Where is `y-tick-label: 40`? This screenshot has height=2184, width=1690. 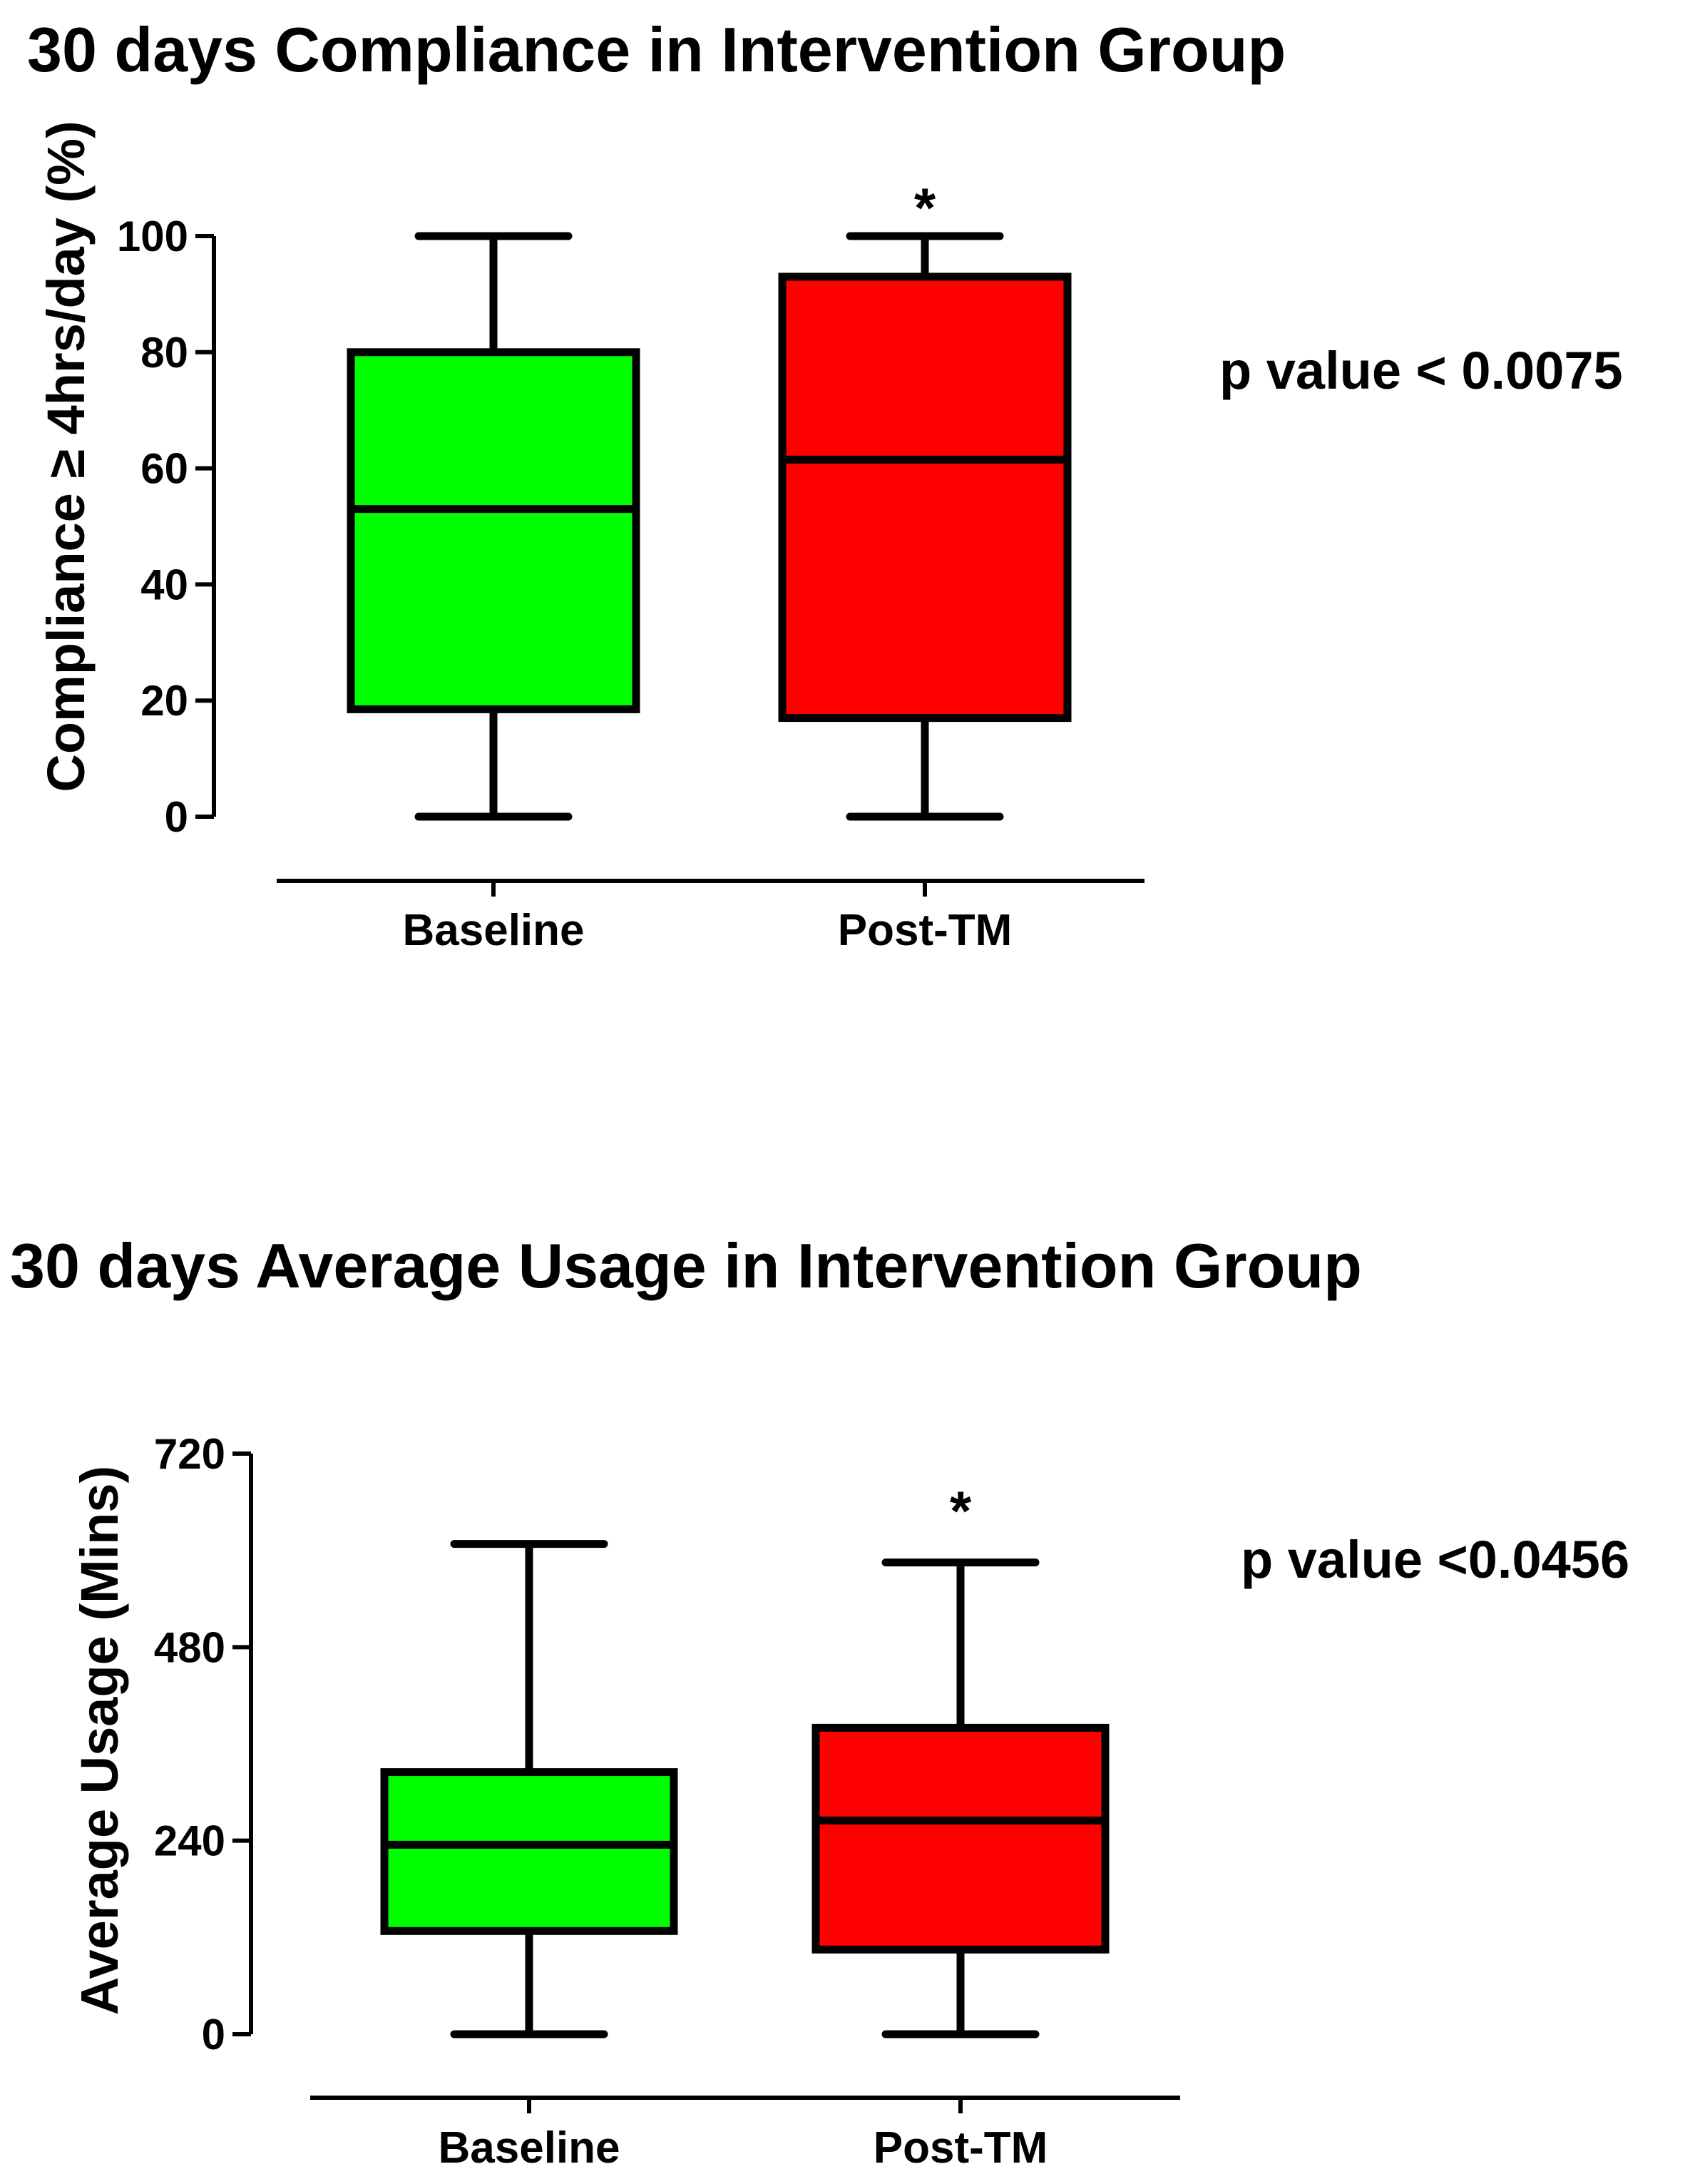 y-tick-label: 40 is located at coordinates (164, 584).